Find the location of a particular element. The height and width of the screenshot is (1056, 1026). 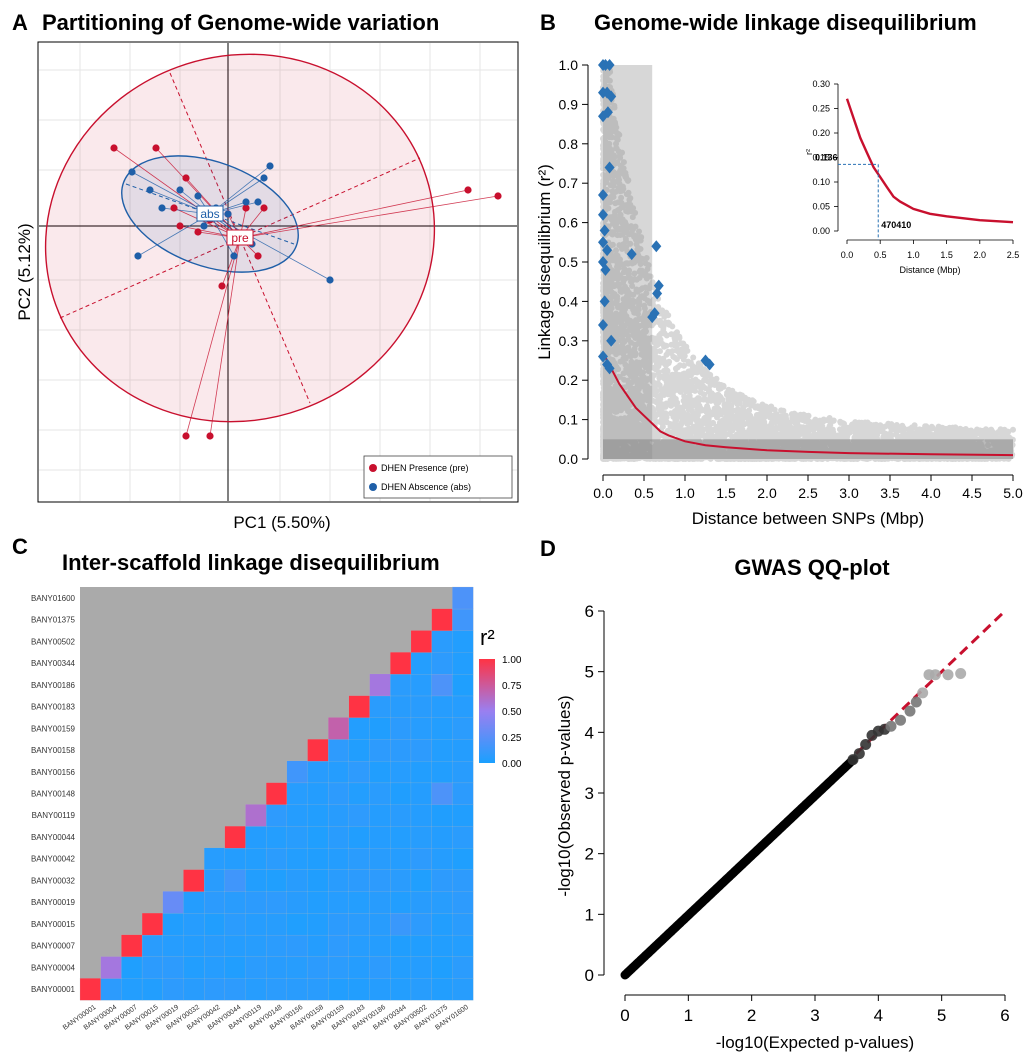

x-tick-label: 5.0 is located at coordinates (1013, 493).